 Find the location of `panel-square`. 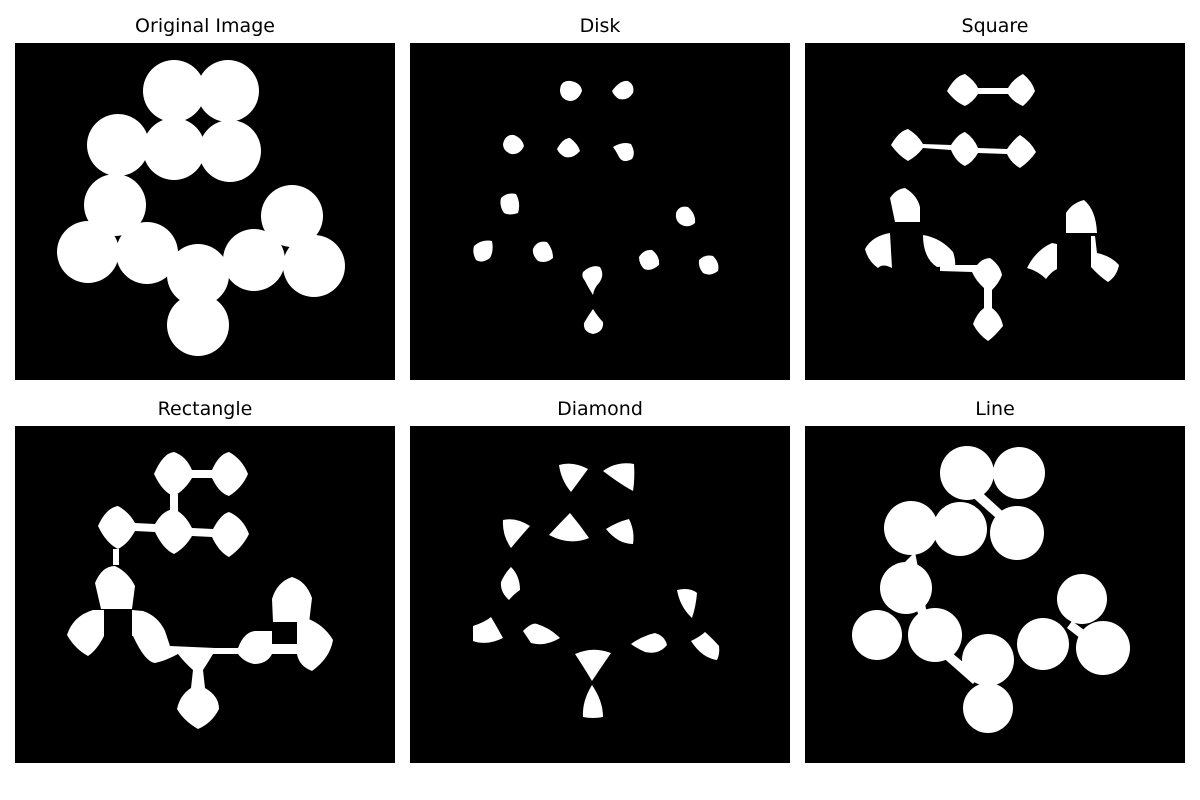

panel-square is located at coordinates (995, 211).